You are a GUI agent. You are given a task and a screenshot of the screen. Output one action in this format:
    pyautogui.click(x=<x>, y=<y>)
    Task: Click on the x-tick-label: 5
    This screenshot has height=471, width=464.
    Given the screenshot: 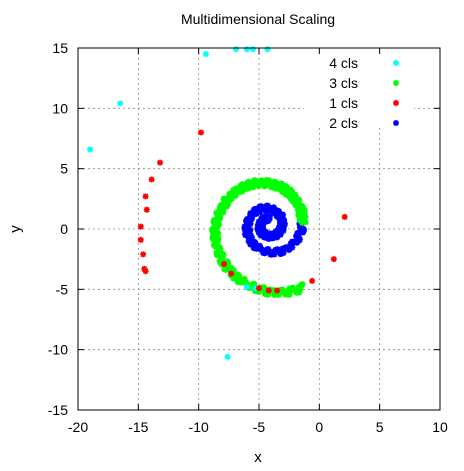 What is the action you would take?
    pyautogui.click(x=380, y=427)
    